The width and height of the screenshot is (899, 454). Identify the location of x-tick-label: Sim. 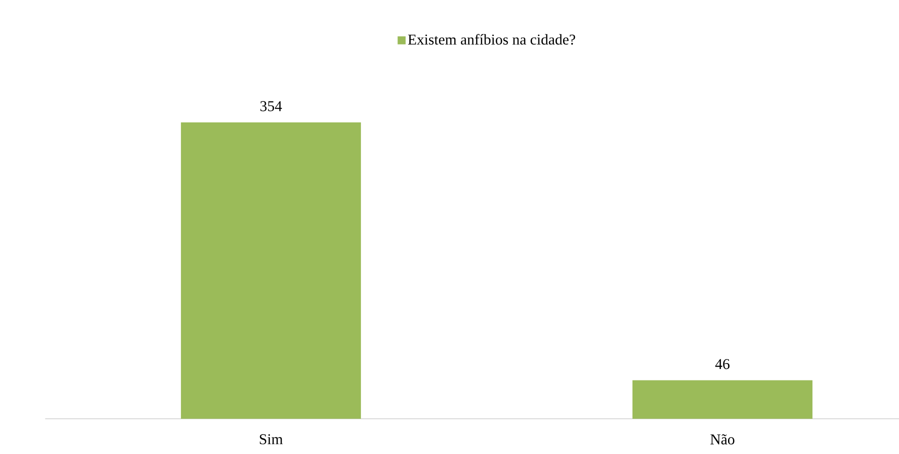
(271, 439).